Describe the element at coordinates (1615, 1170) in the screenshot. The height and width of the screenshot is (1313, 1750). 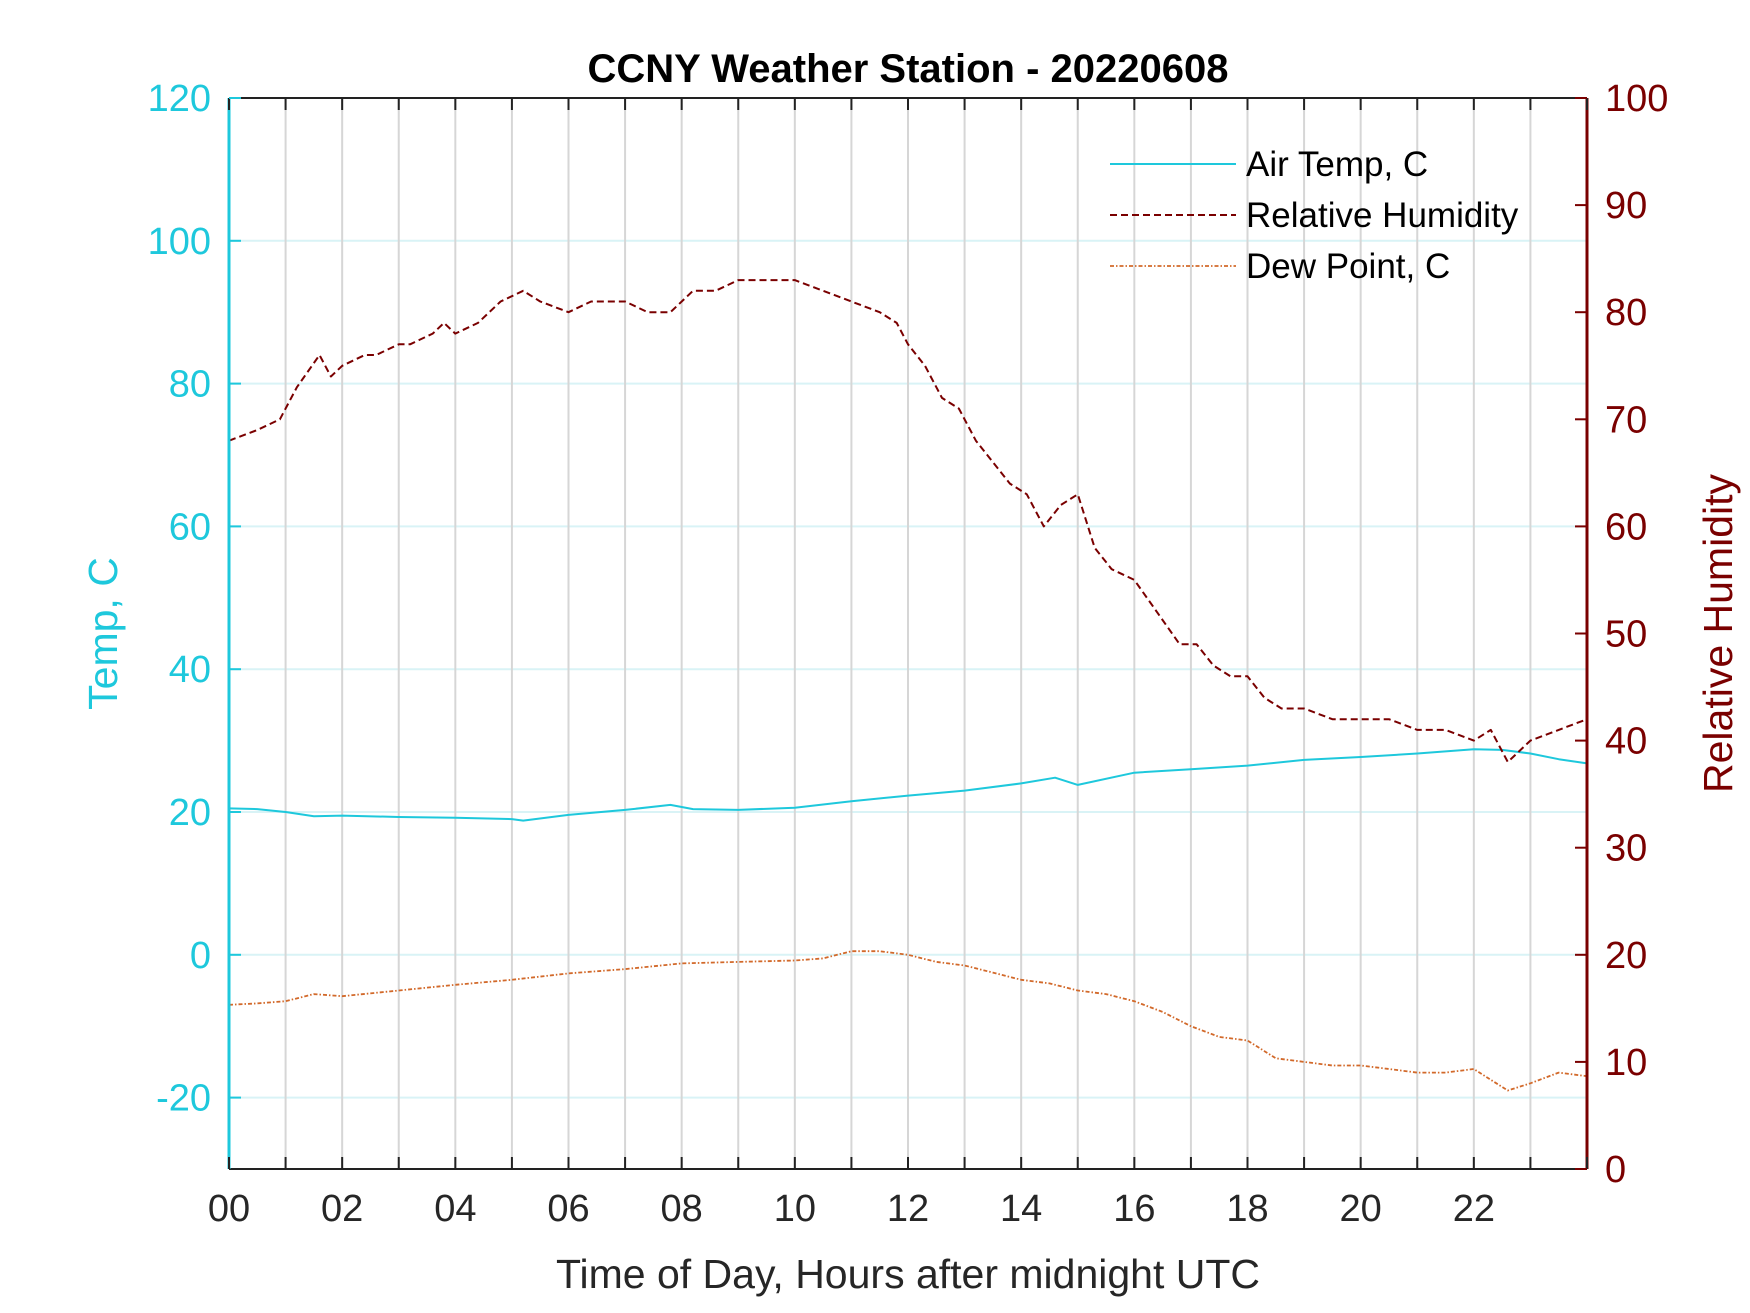
I see `y-right-tick-label: 0` at that location.